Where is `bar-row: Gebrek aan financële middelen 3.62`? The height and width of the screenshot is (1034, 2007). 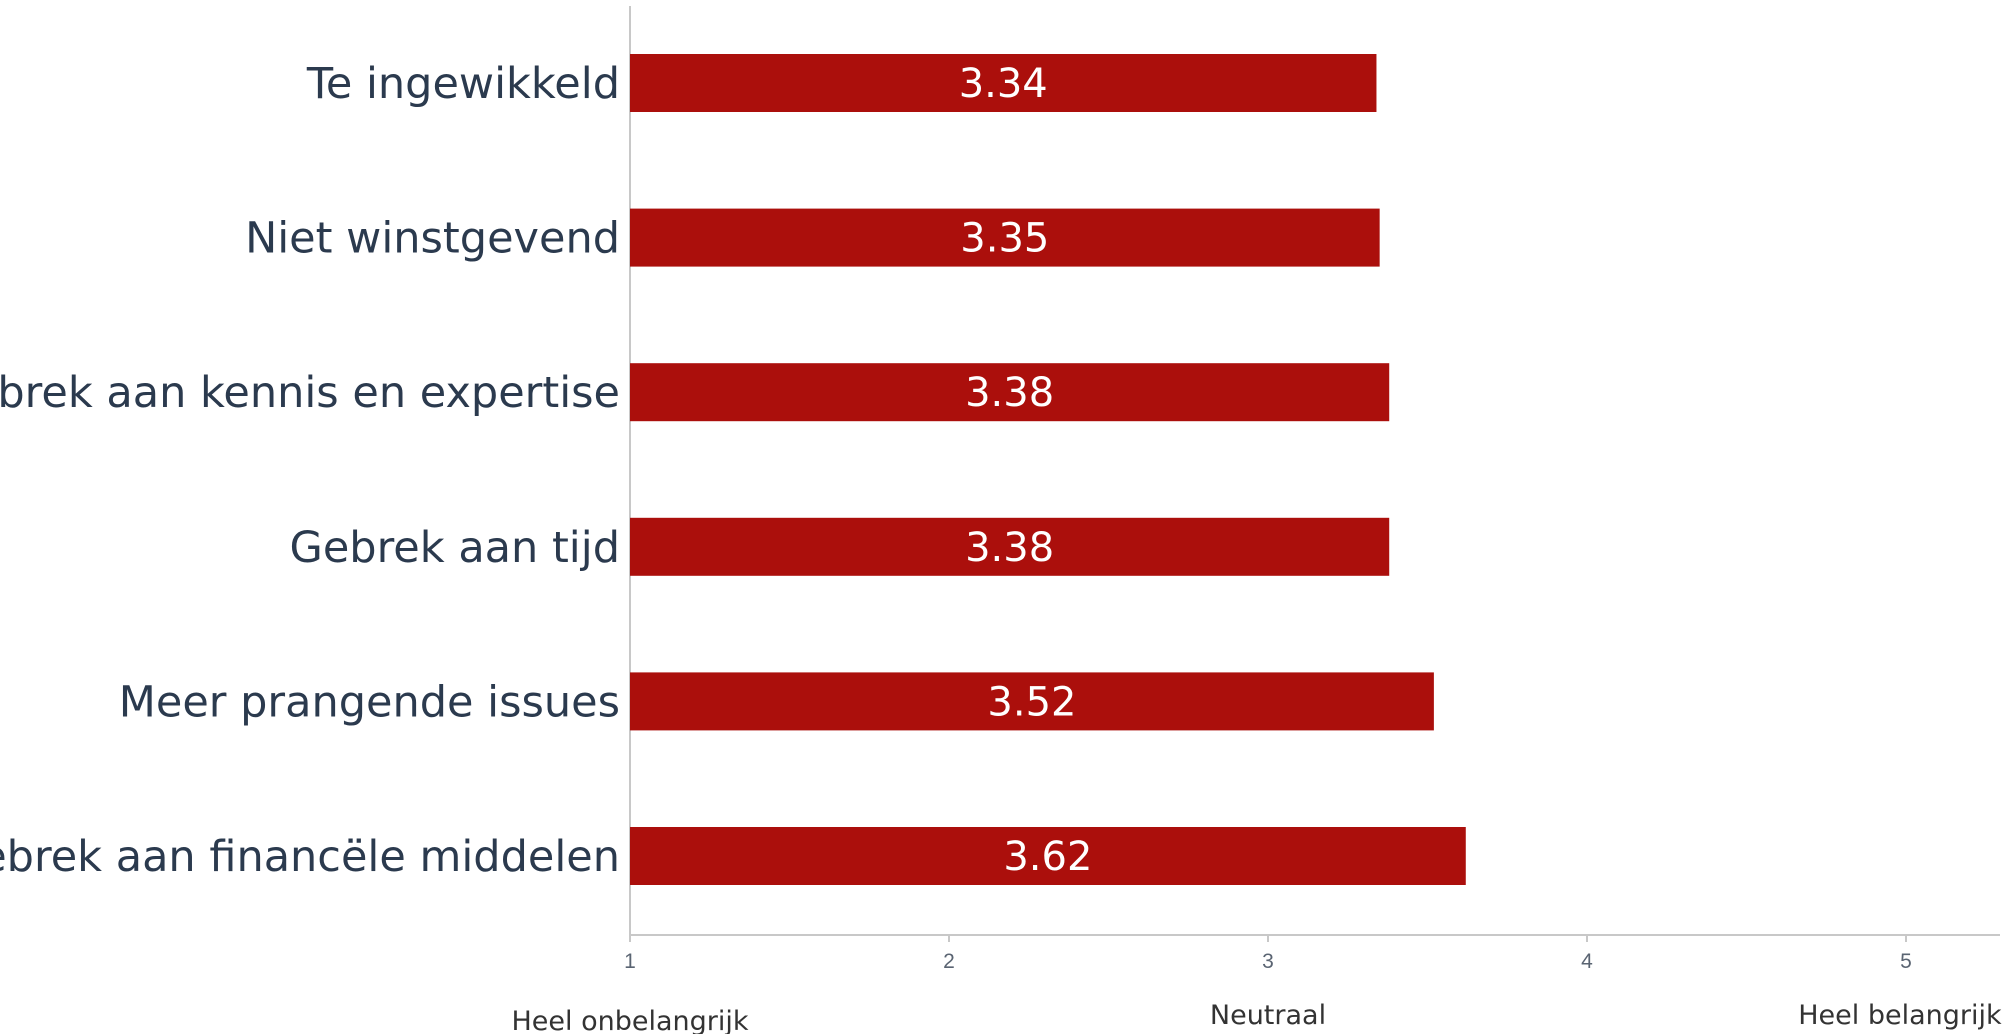
bar-row: Gebrek aan financële middelen 3.62 is located at coordinates (733, 856).